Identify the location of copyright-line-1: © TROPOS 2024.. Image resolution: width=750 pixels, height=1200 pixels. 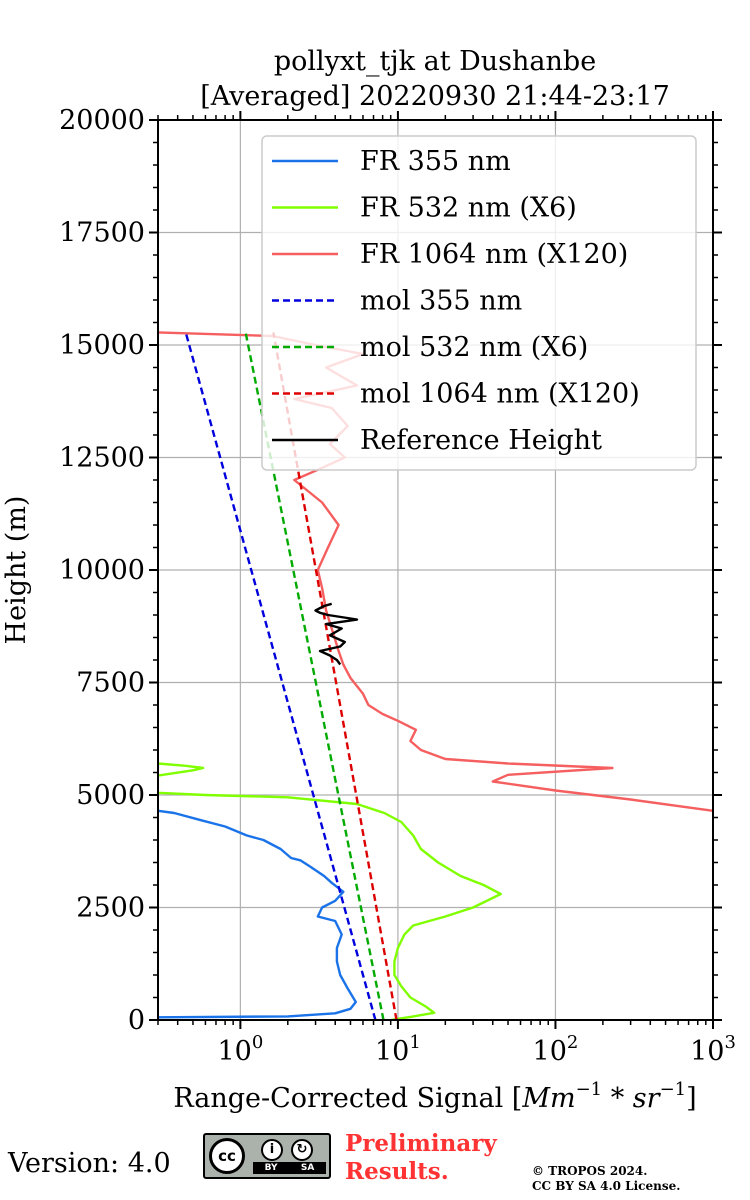
(590, 1171).